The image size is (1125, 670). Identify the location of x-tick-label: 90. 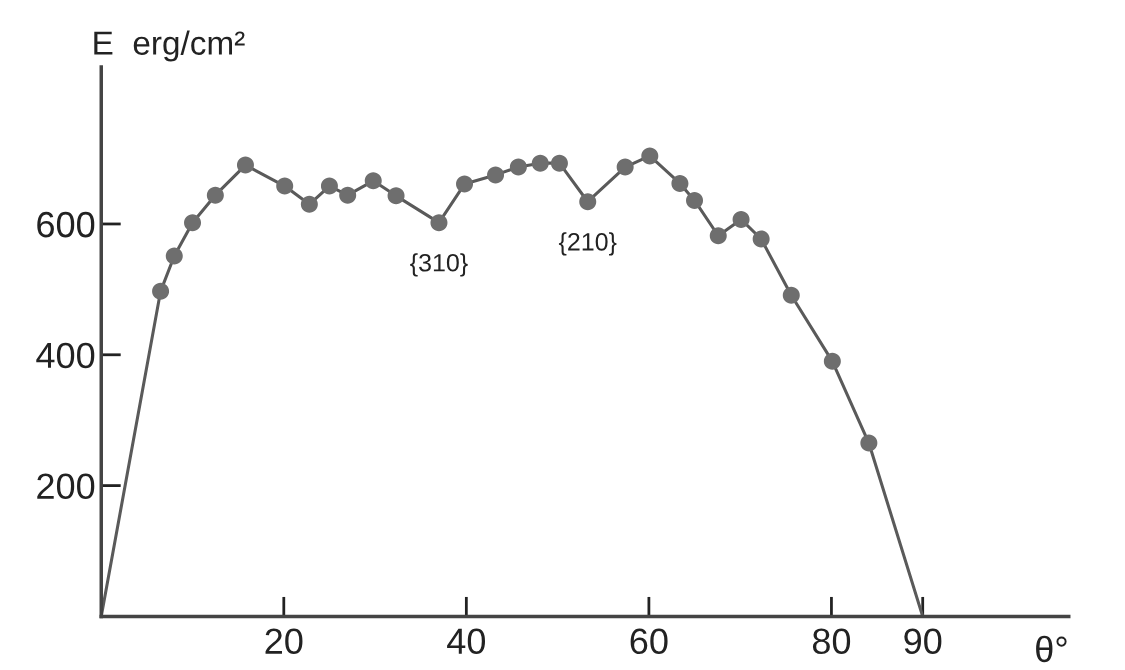
(923, 641).